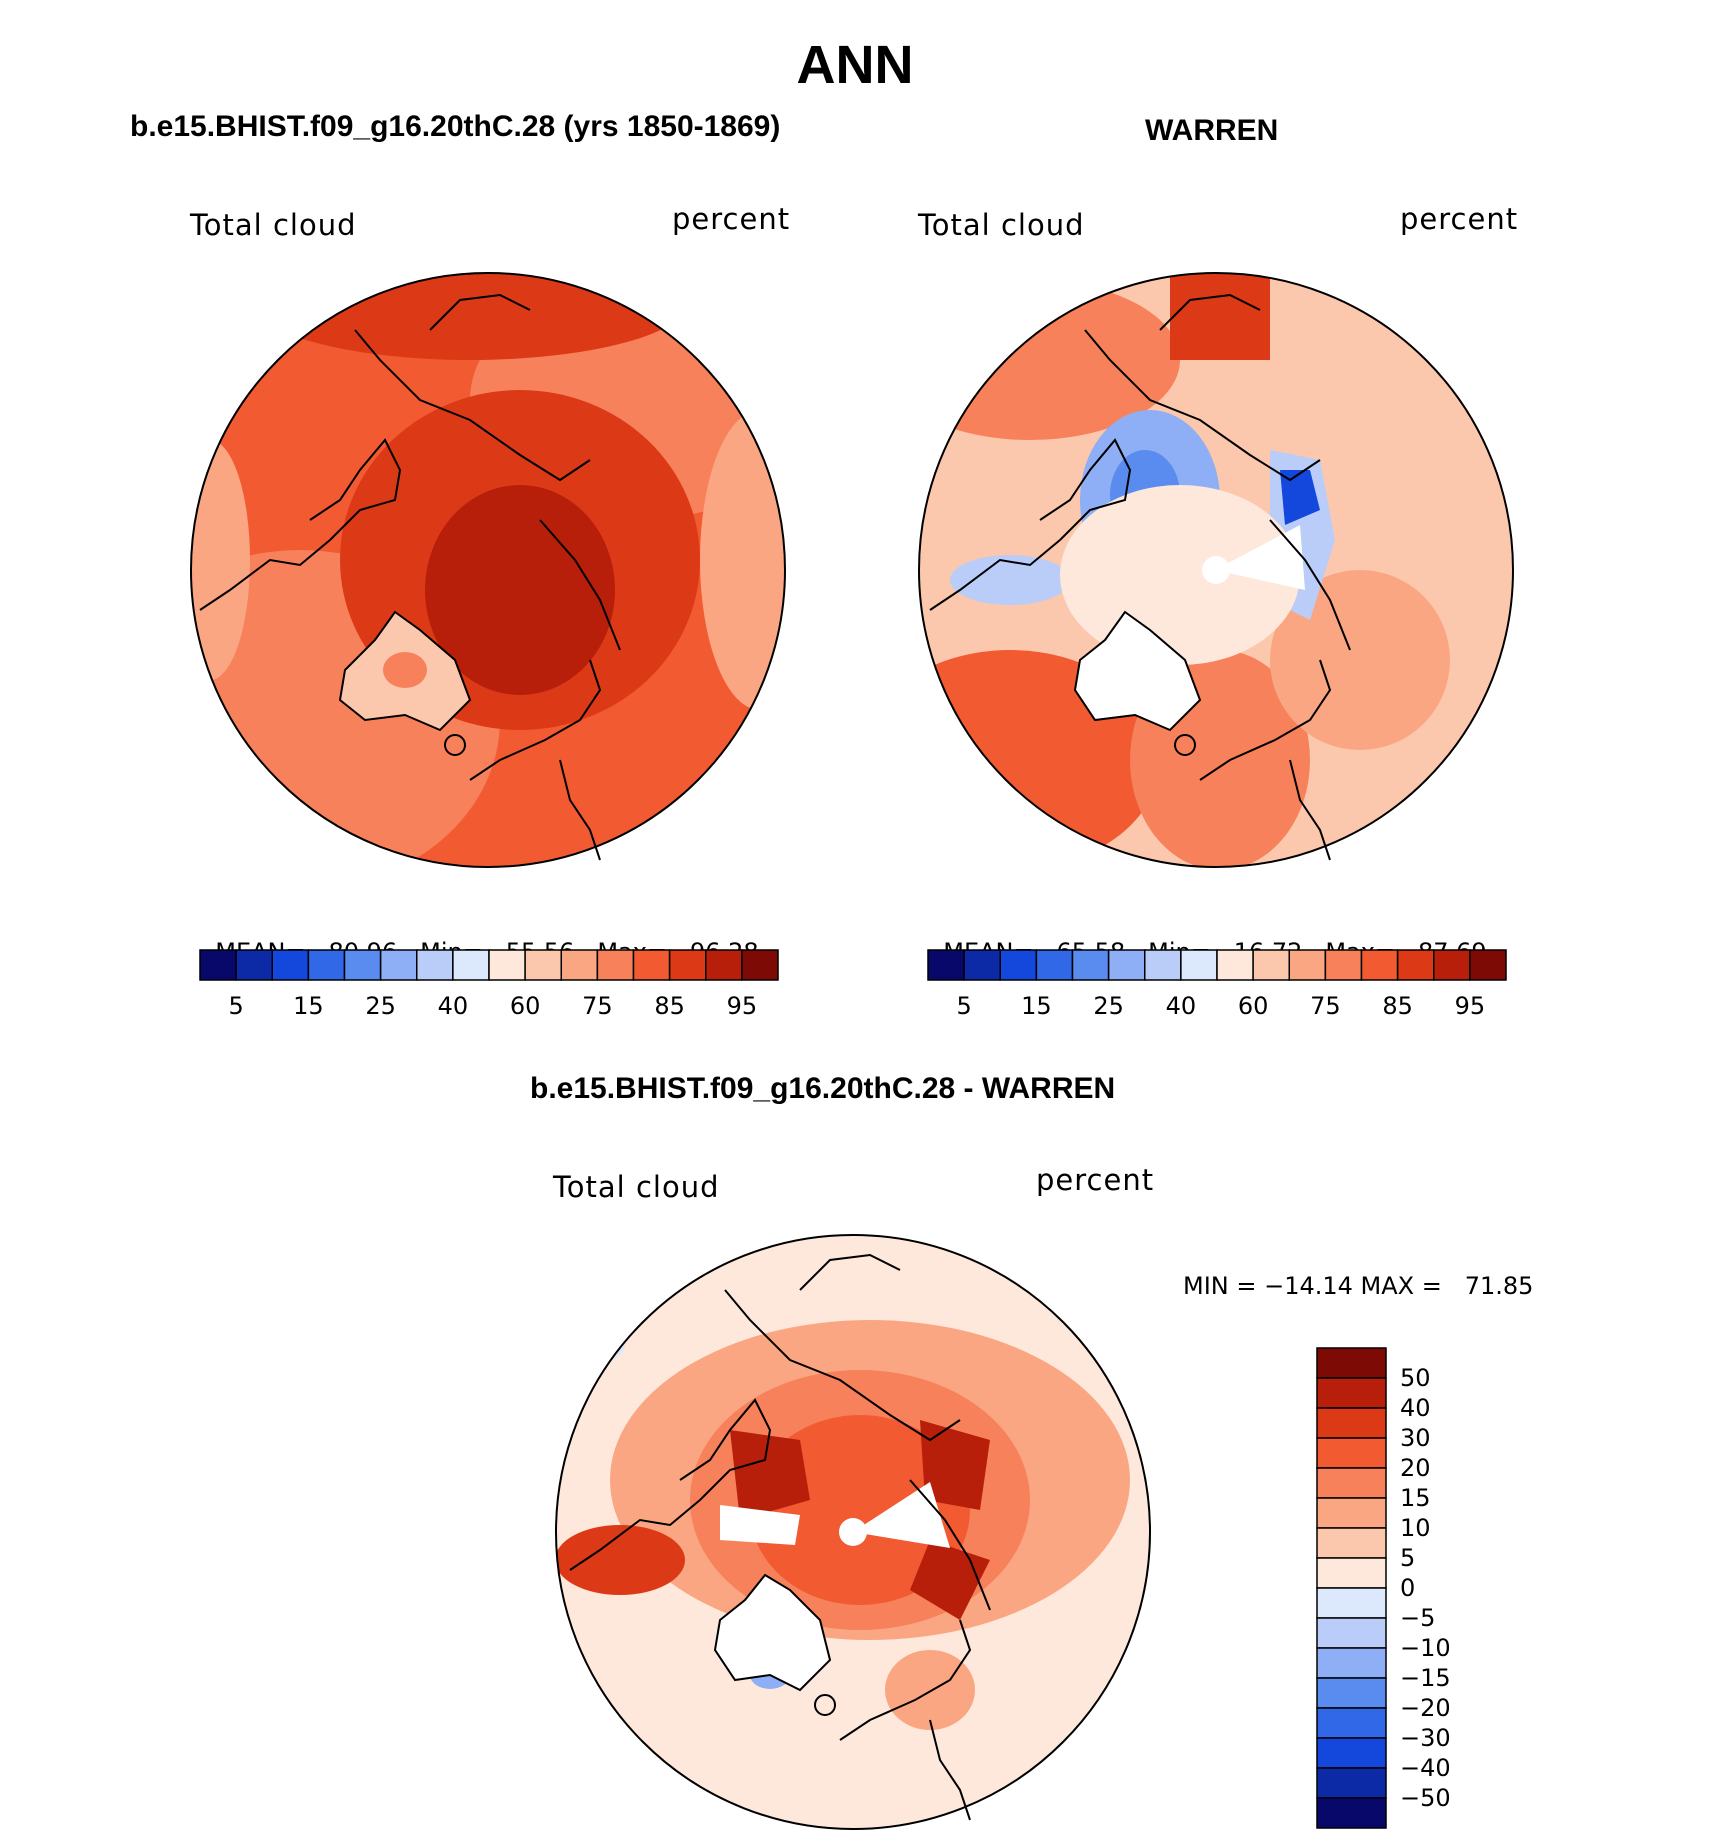 The width and height of the screenshot is (1710, 1839). What do you see at coordinates (1425, 1798) in the screenshot?
I see `colorbar-tick-label: −50` at bounding box center [1425, 1798].